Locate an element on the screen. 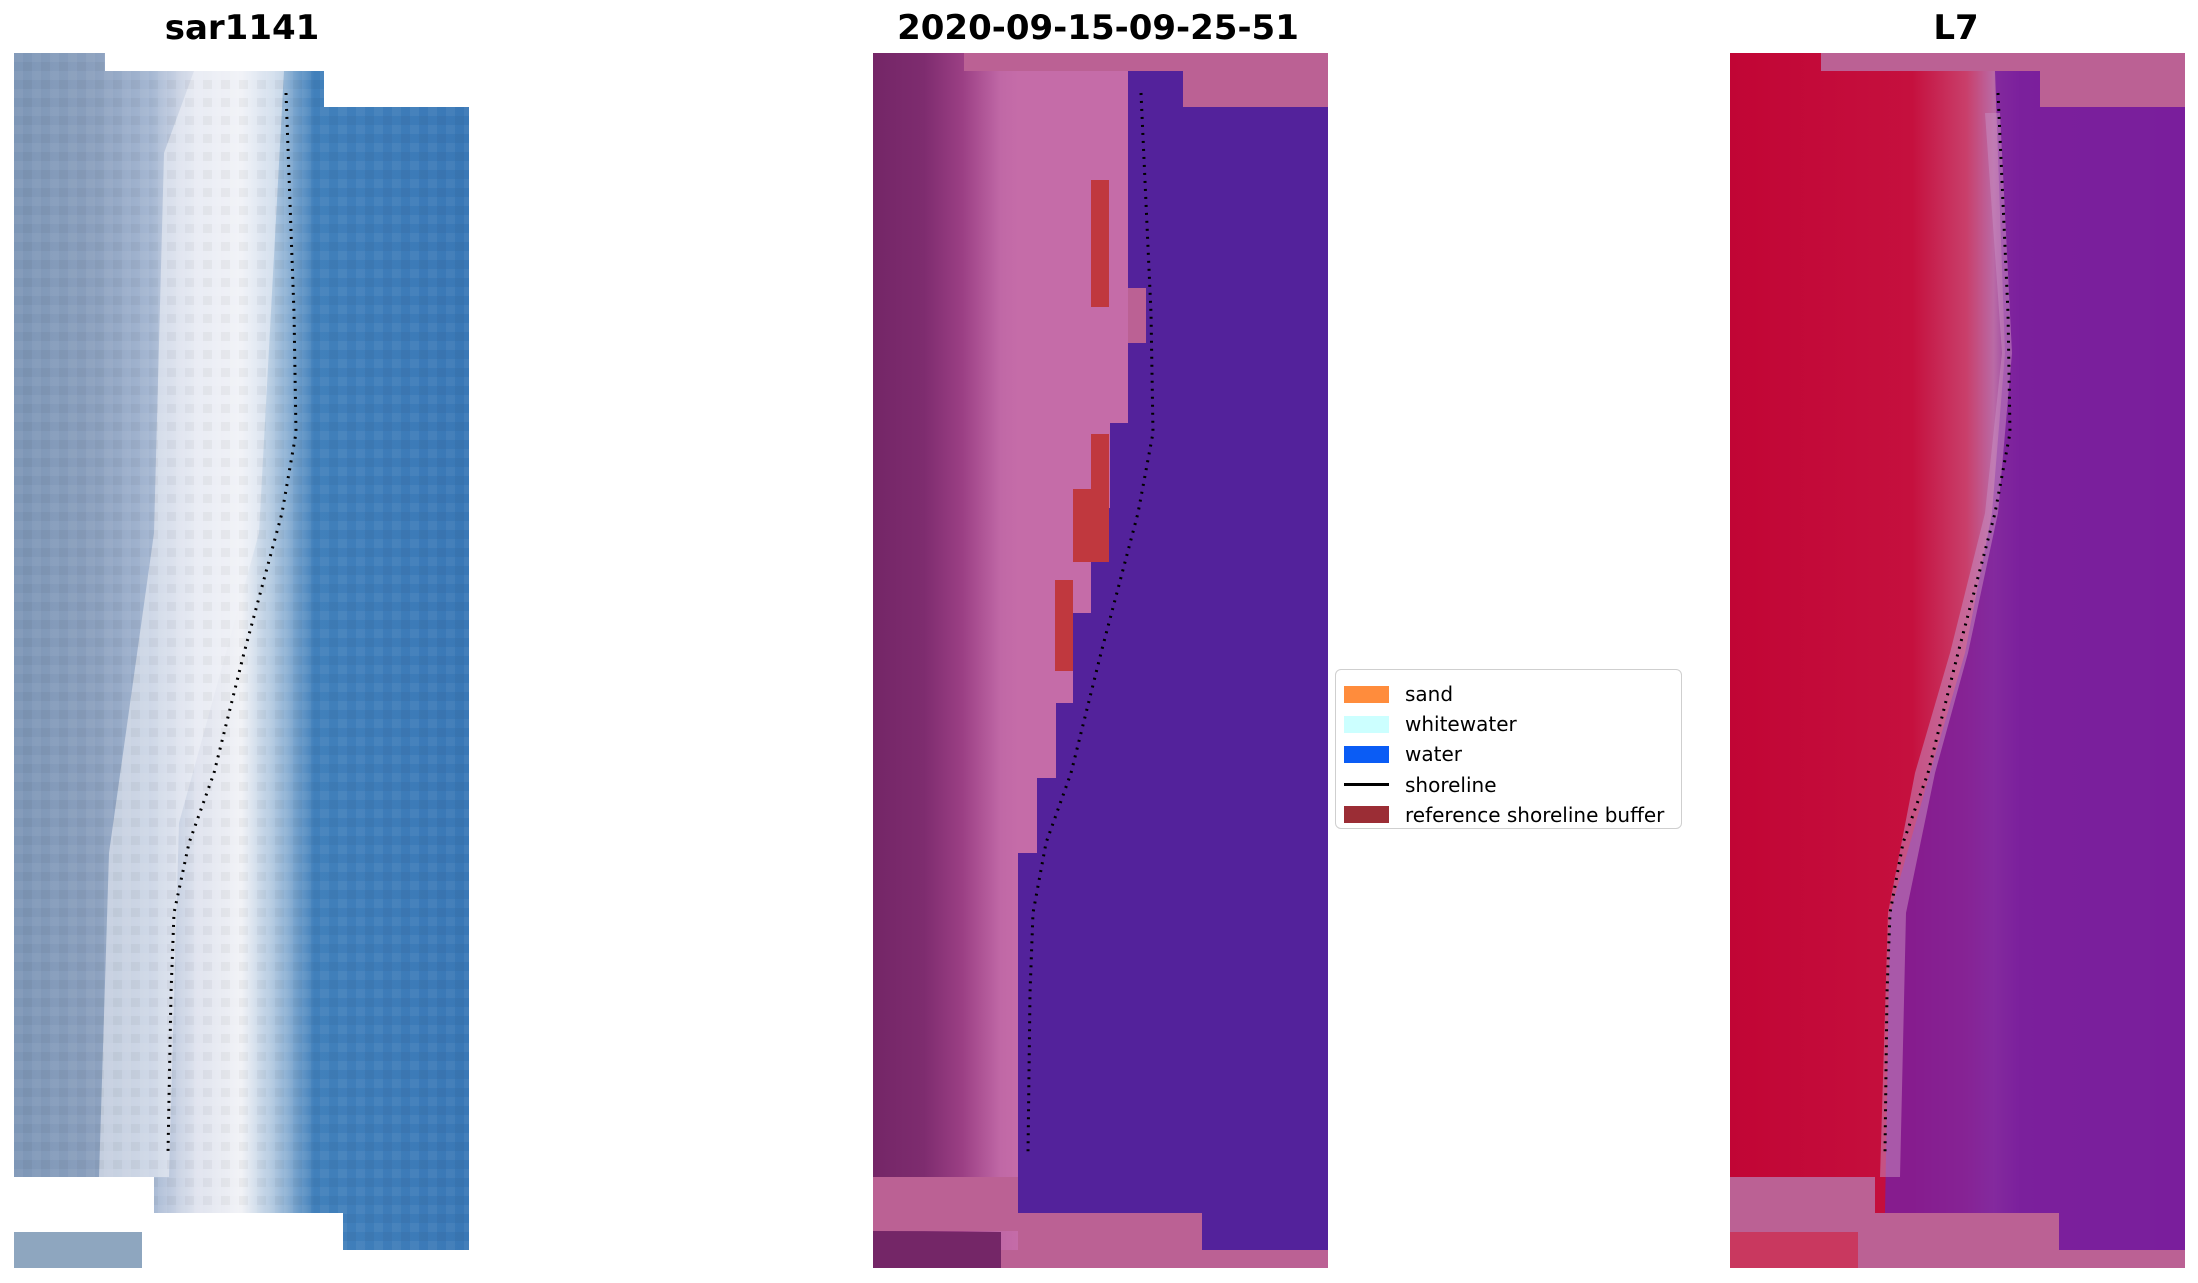 The height and width of the screenshot is (1283, 2198). panel-title-satellite: L7 is located at coordinates (1956, 28).